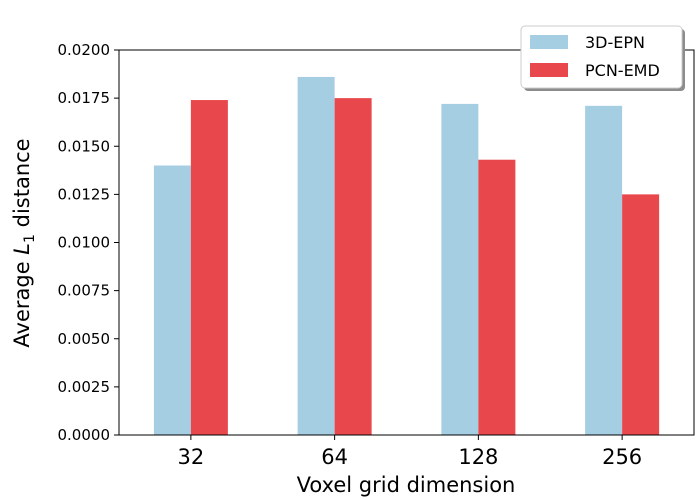  What do you see at coordinates (622, 70) in the screenshot?
I see `legend-label-pcn-emd: PCN-EMD` at bounding box center [622, 70].